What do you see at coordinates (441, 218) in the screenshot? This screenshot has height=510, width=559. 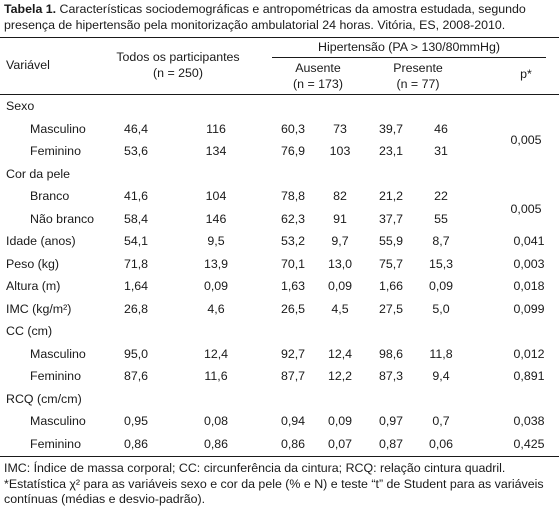 I see `table-cell: 55` at bounding box center [441, 218].